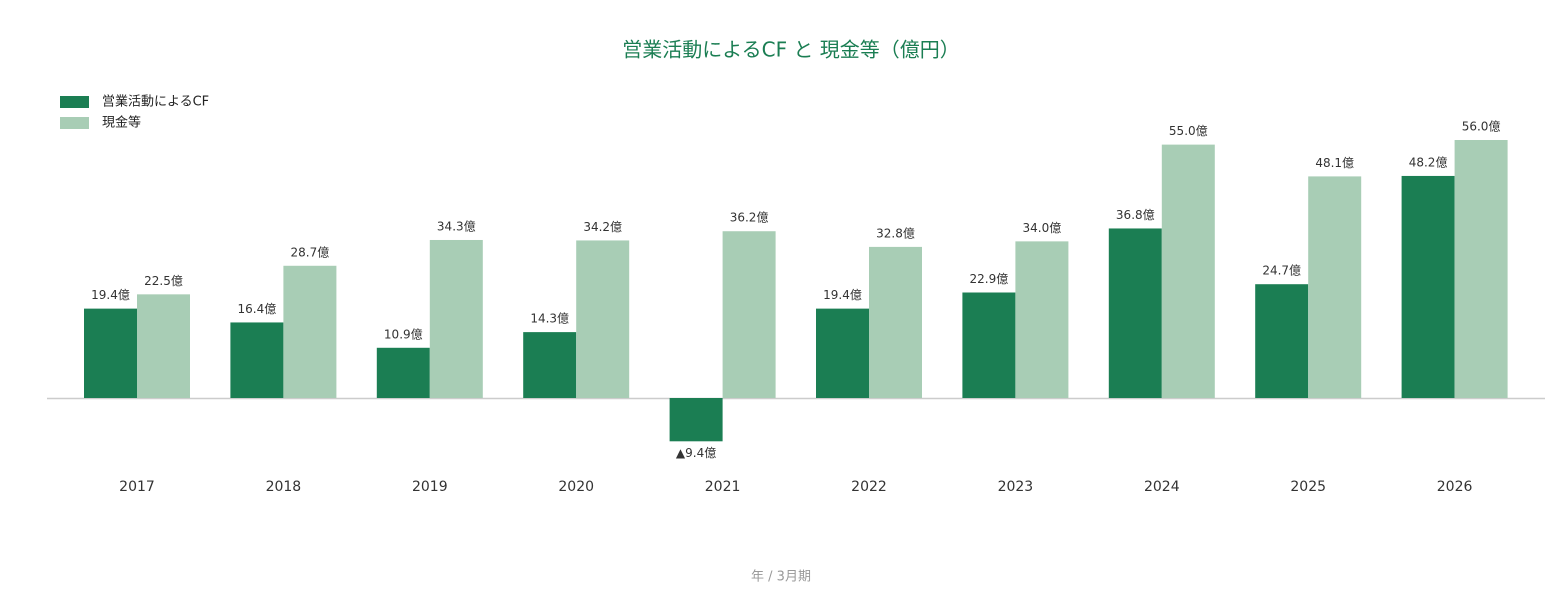 The image size is (1562, 594). What do you see at coordinates (576, 487) in the screenshot?
I see `x-tick-label: 2020` at bounding box center [576, 487].